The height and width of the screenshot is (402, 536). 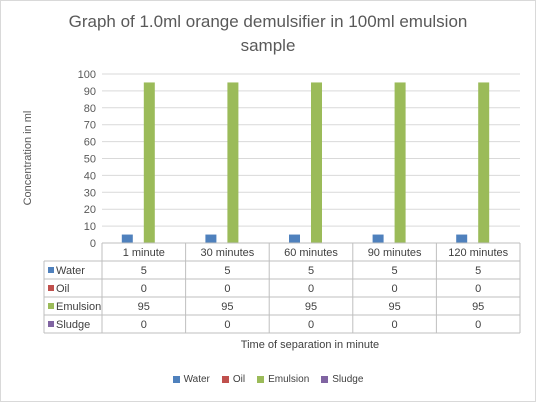 What do you see at coordinates (93, 244) in the screenshot?
I see `y-tick-label: 0` at bounding box center [93, 244].